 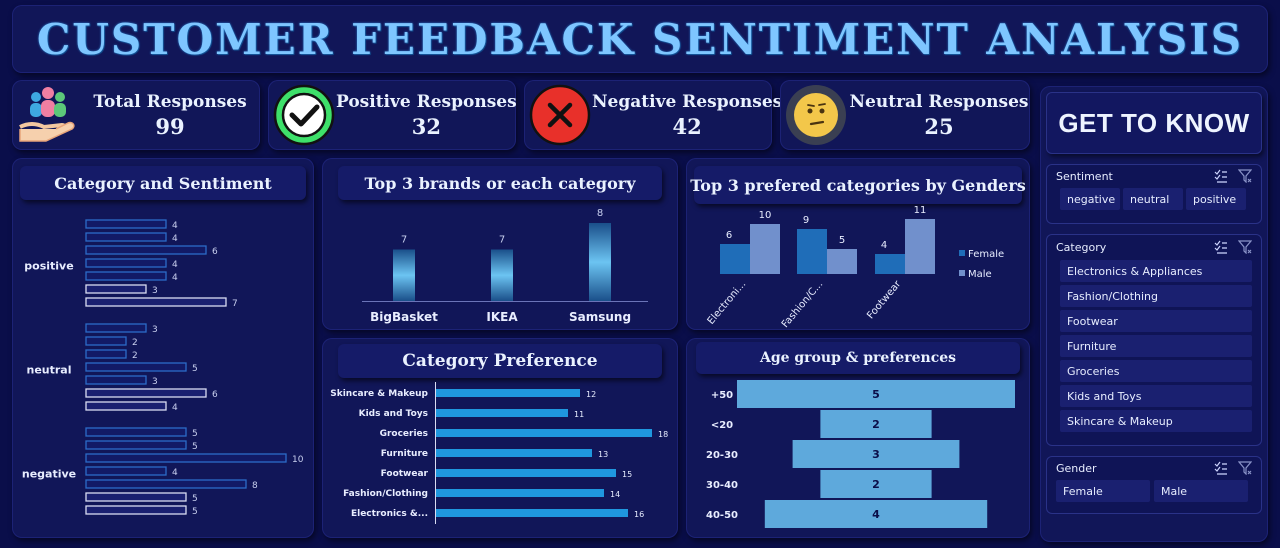 What do you see at coordinates (722, 485) in the screenshot?
I see `age-group-label: 30-40` at bounding box center [722, 485].